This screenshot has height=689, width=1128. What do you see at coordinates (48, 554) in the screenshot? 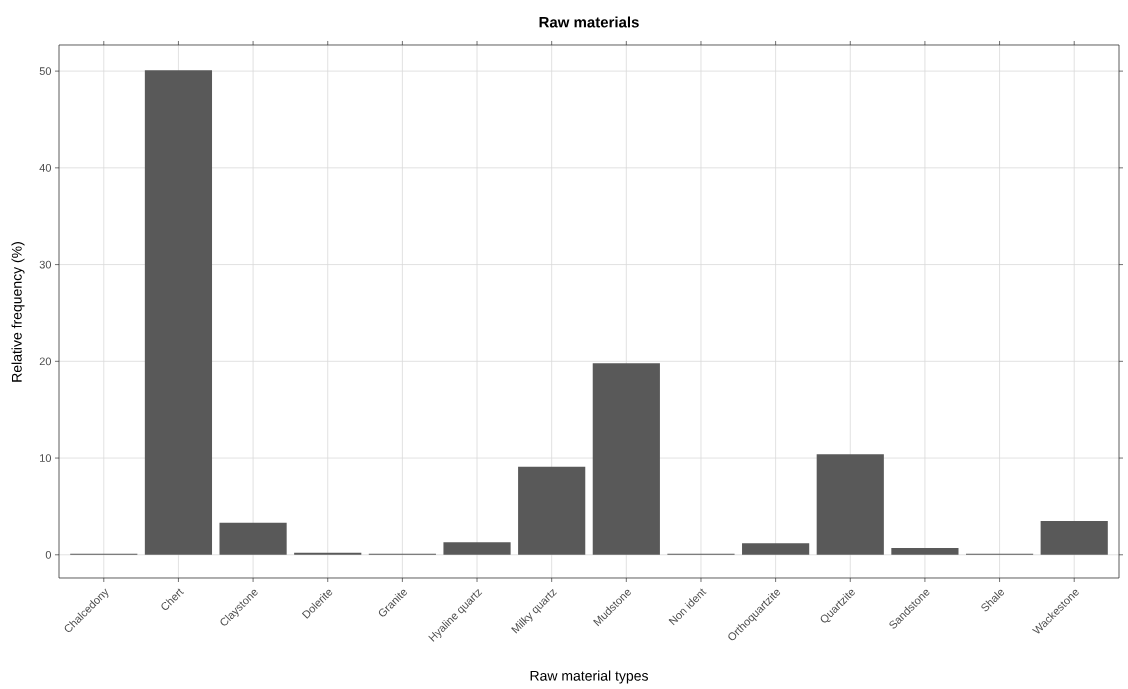
I see `y-tick-label: 0` at bounding box center [48, 554].